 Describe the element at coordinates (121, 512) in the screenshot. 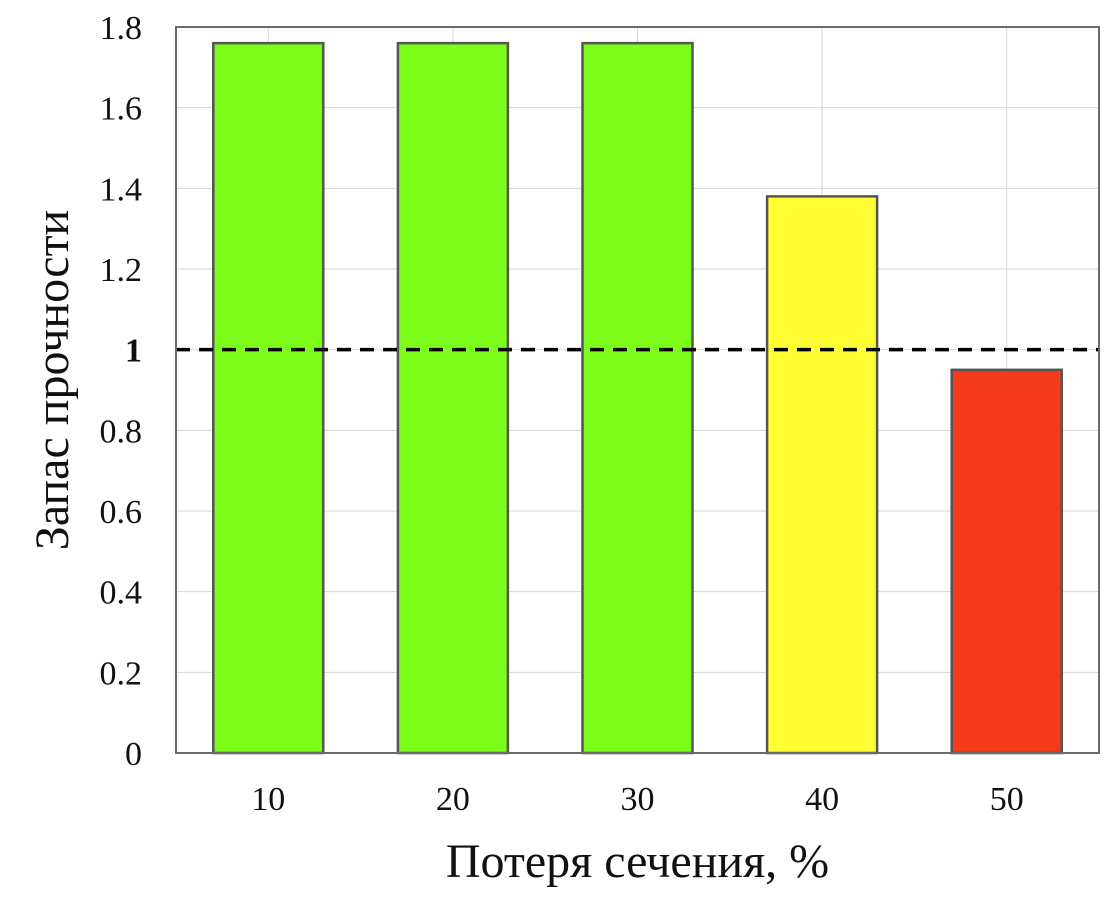

I see `y-tick-label: 0.6` at that location.